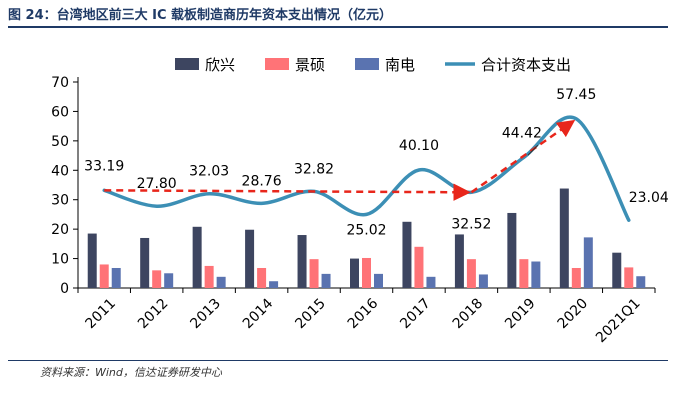 The width and height of the screenshot is (689, 400). What do you see at coordinates (60, 260) in the screenshot?
I see `y-tick-label: 10` at bounding box center [60, 260].